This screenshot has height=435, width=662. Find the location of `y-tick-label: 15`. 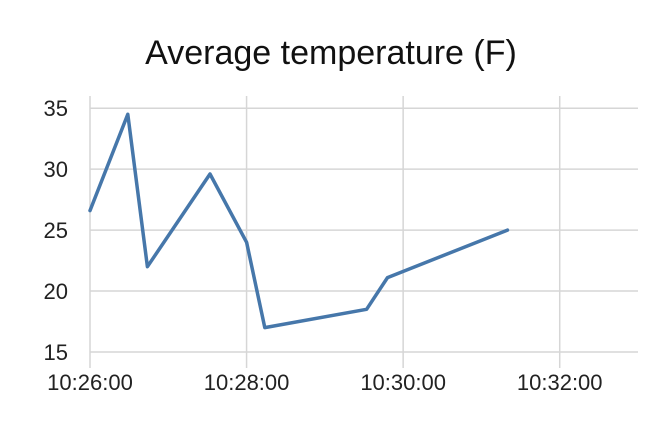

y-tick-label: 15 is located at coordinates (56, 352).